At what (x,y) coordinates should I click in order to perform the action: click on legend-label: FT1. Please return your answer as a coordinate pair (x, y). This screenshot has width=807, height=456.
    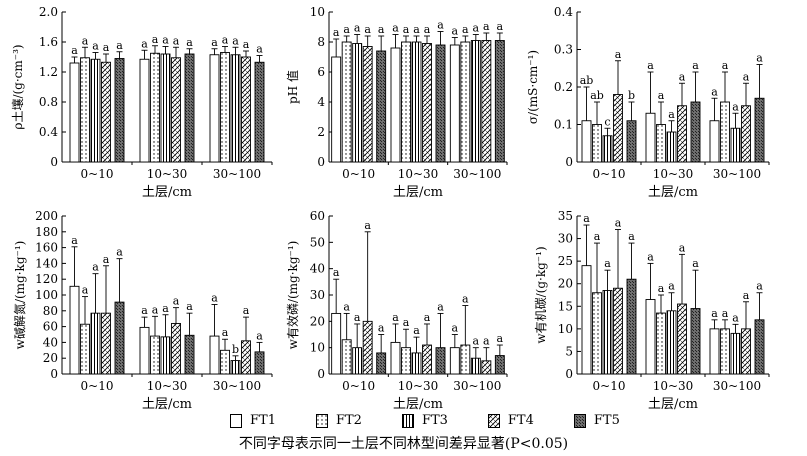
    Looking at the image, I should click on (263, 420).